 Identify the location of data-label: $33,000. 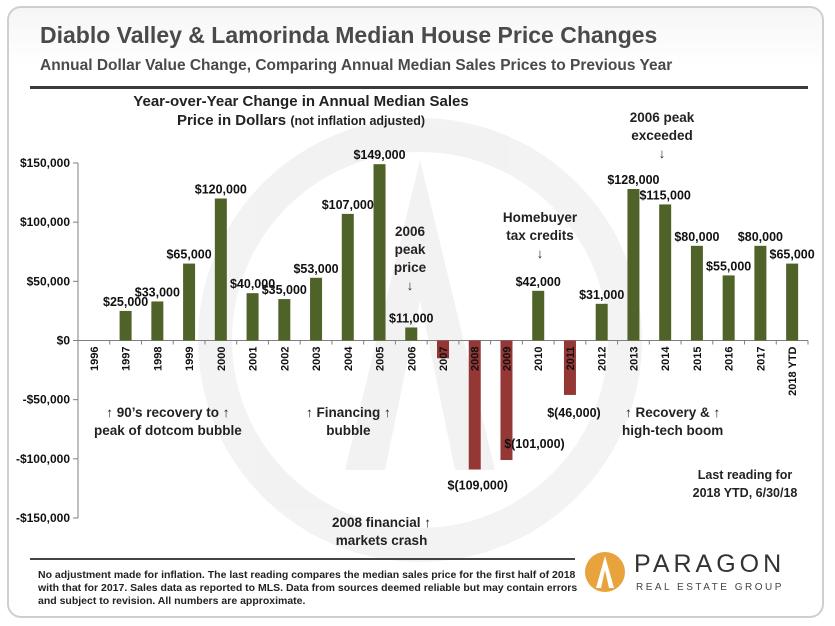
(157, 292).